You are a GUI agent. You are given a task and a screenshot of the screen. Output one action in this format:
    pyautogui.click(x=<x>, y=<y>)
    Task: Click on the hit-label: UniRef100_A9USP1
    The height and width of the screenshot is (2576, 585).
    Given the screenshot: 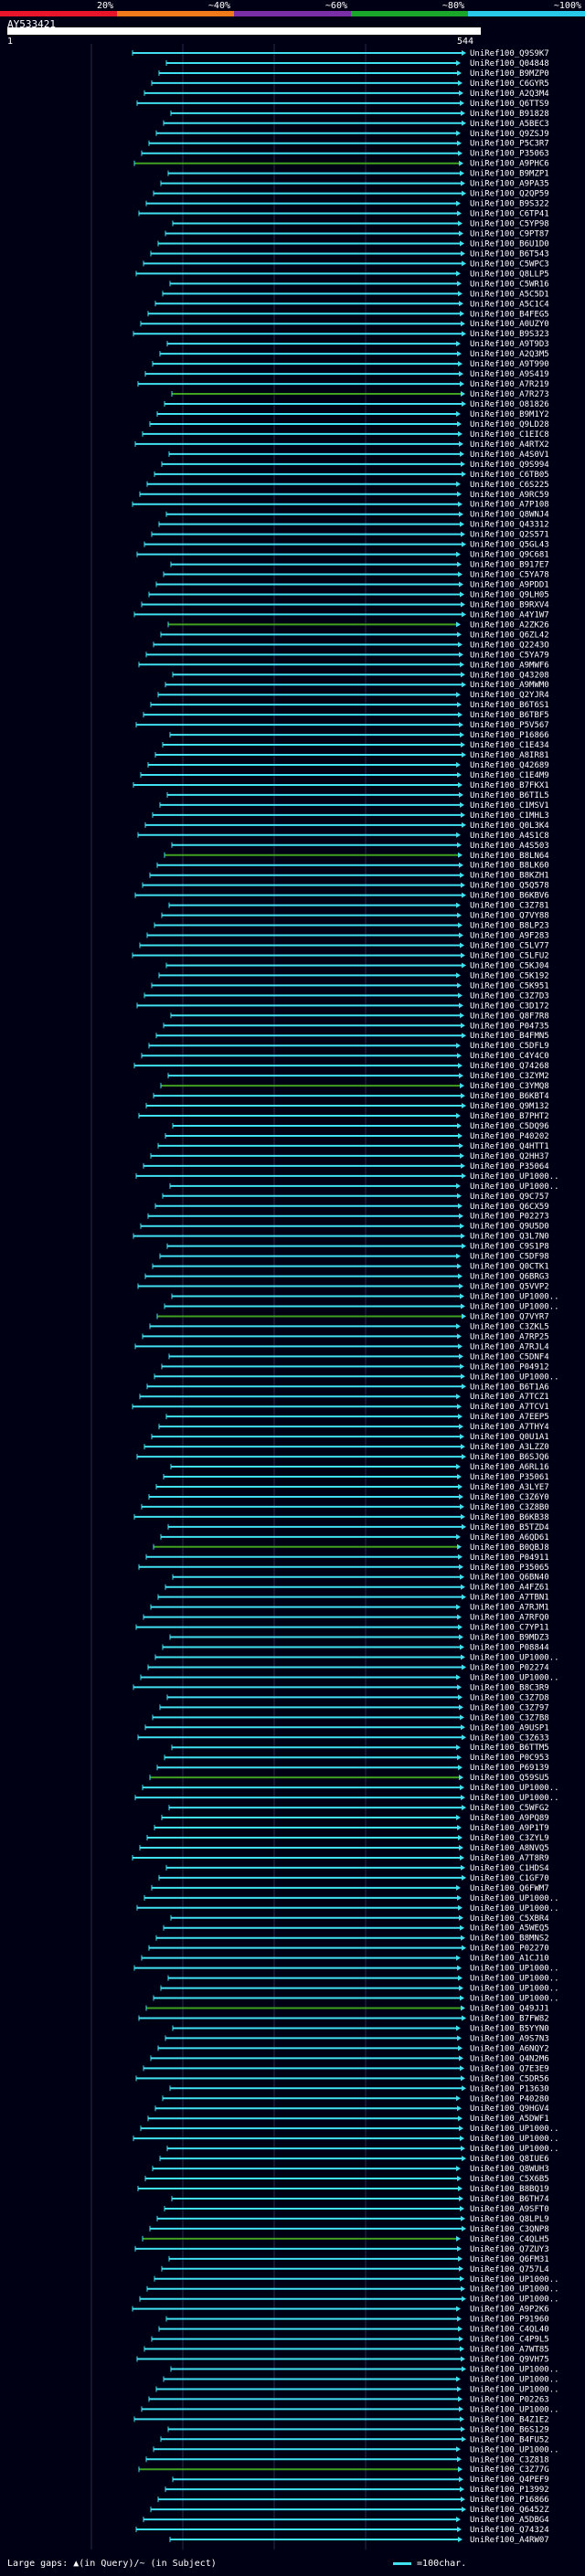 What is the action you would take?
    pyautogui.click(x=510, y=1728)
    